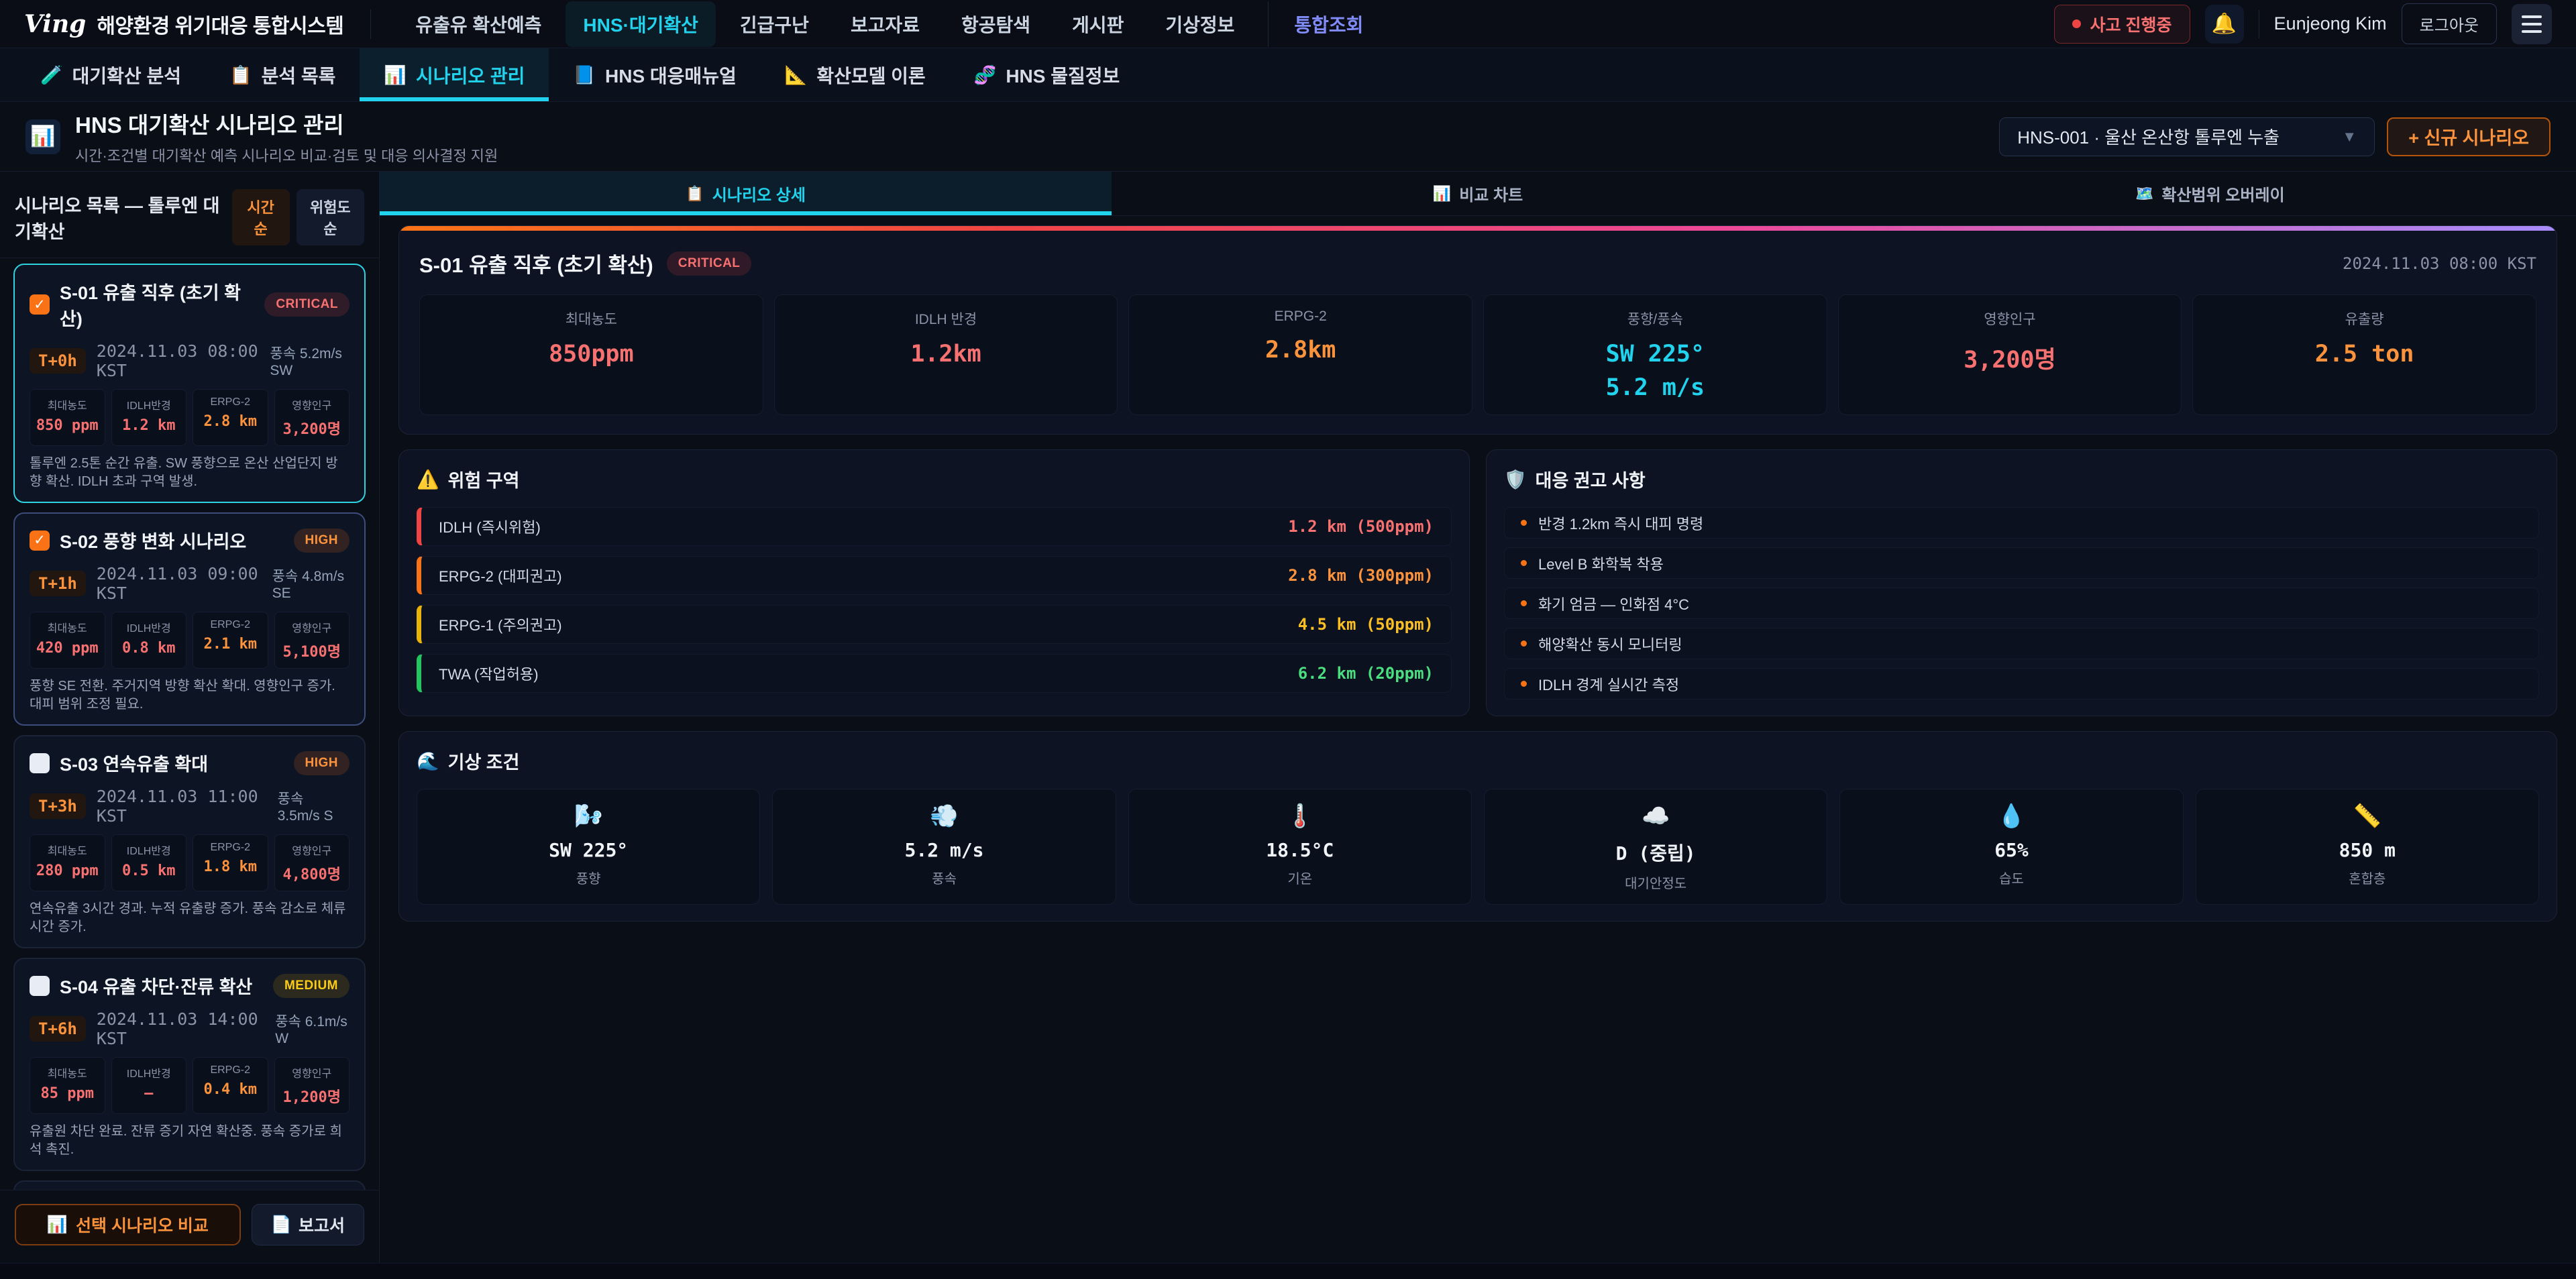 The height and width of the screenshot is (1279, 2576). What do you see at coordinates (759, 195) in the screenshot?
I see `detail-tab-label: 시나리오 상세` at bounding box center [759, 195].